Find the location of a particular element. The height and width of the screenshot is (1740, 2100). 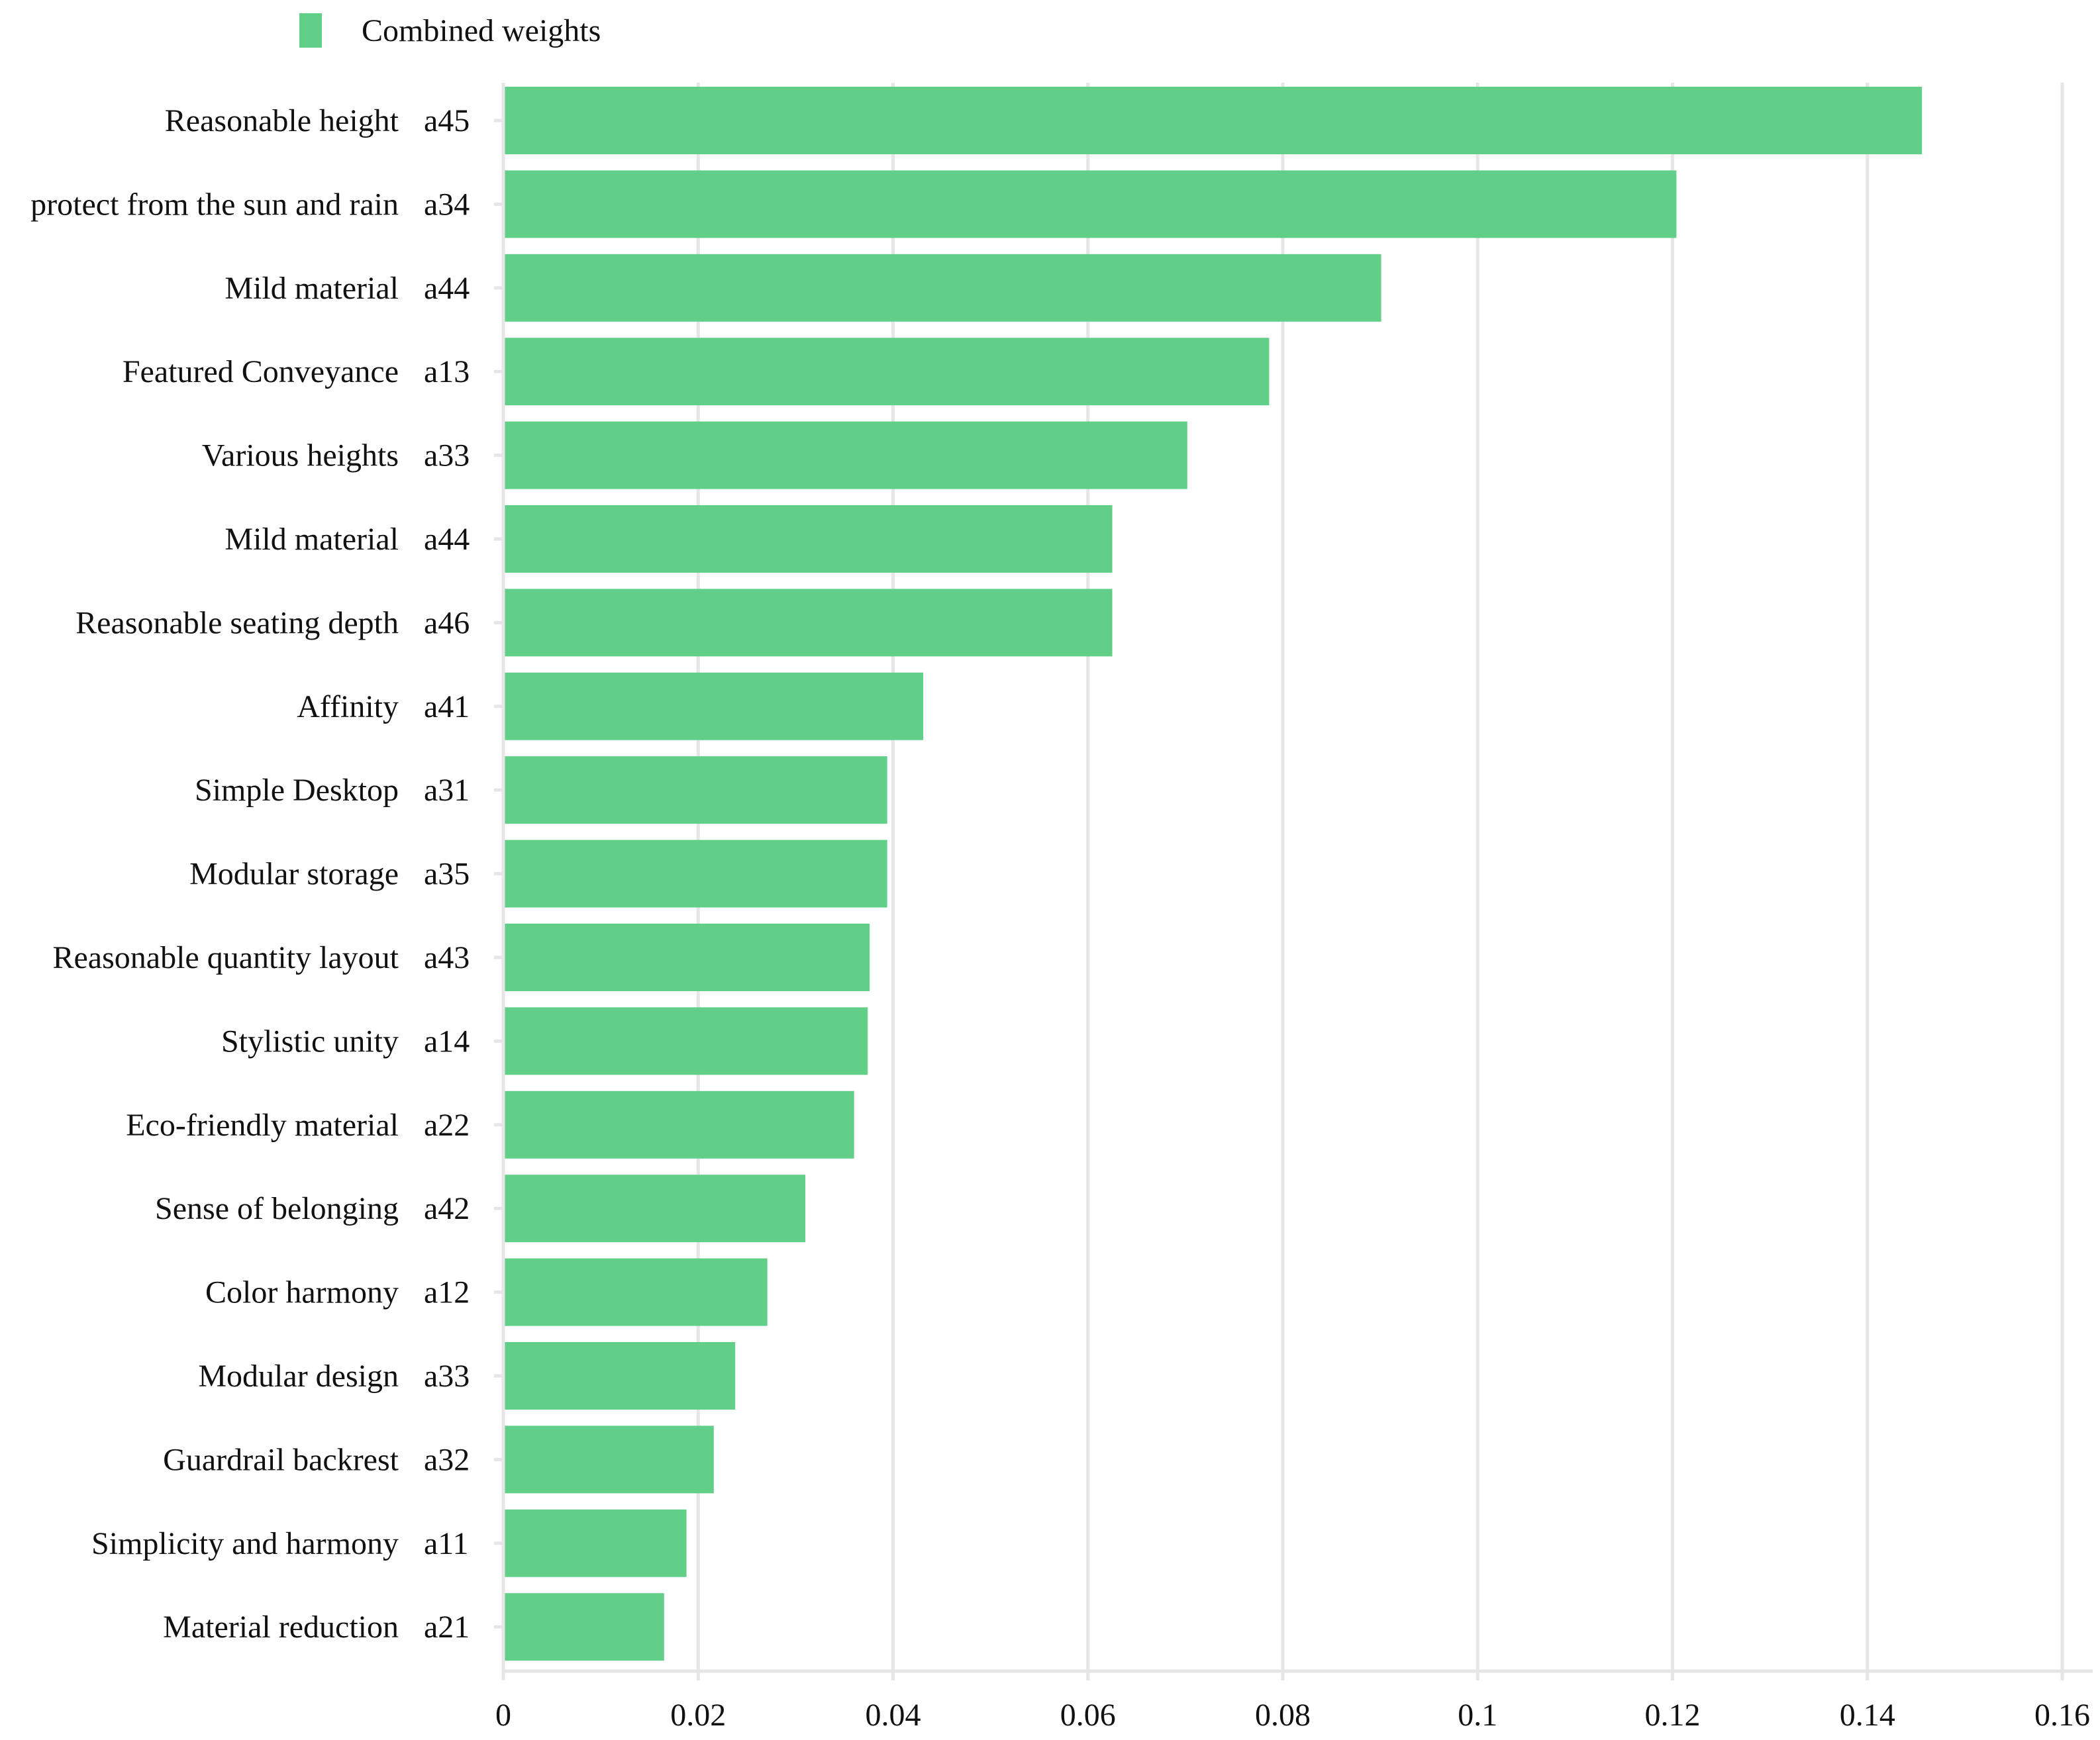

category-code: a22 is located at coordinates (447, 1125).